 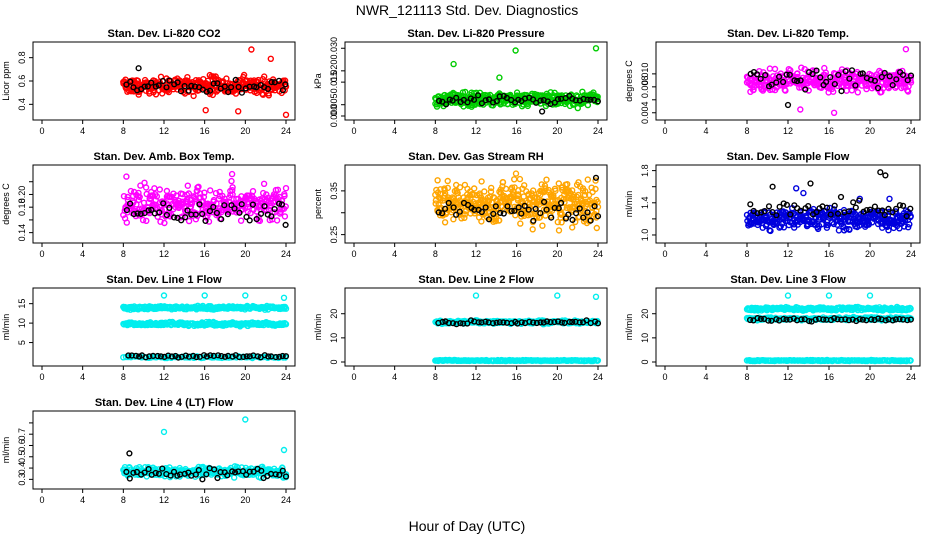 I want to click on y-tick-label: 0.35, so click(x=334, y=191).